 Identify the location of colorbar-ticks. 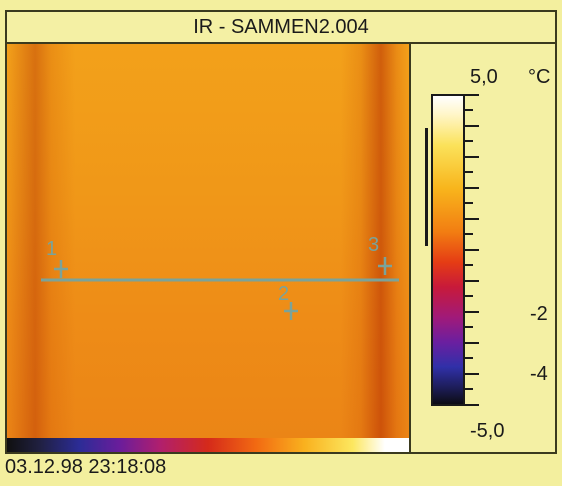
(473, 250).